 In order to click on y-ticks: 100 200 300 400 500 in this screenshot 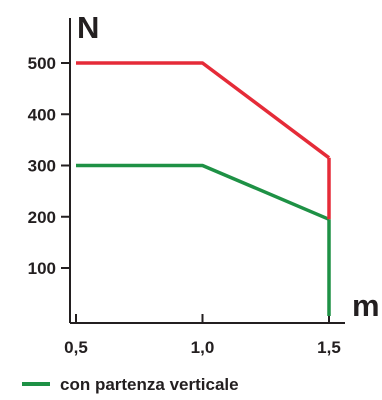, I will do `click(49, 166)`.